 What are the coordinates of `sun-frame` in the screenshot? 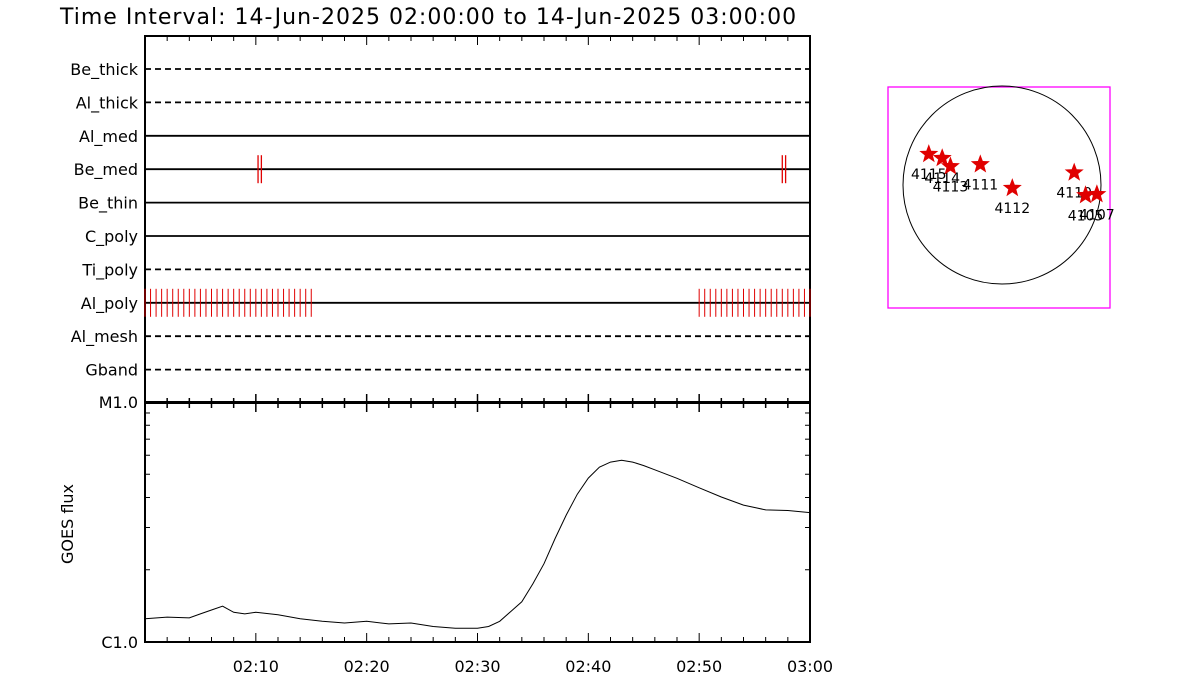 It's located at (999, 197).